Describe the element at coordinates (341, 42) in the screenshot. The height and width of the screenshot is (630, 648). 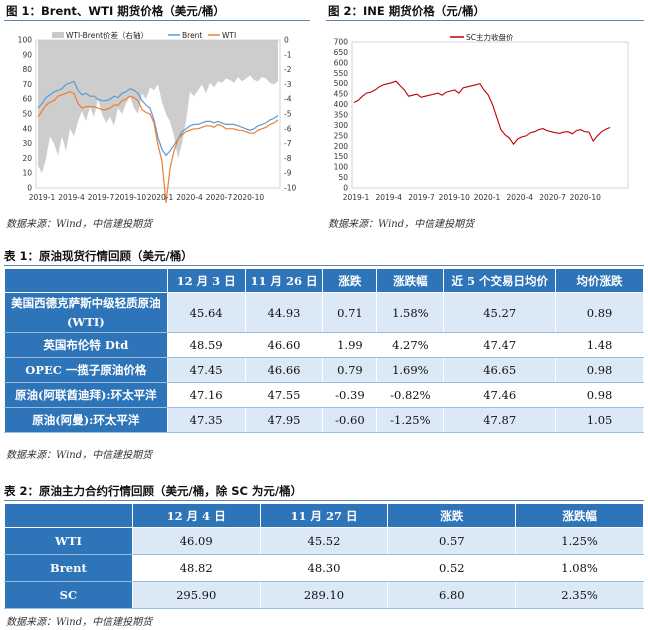
I see `y-axis-tick-label: 700` at that location.